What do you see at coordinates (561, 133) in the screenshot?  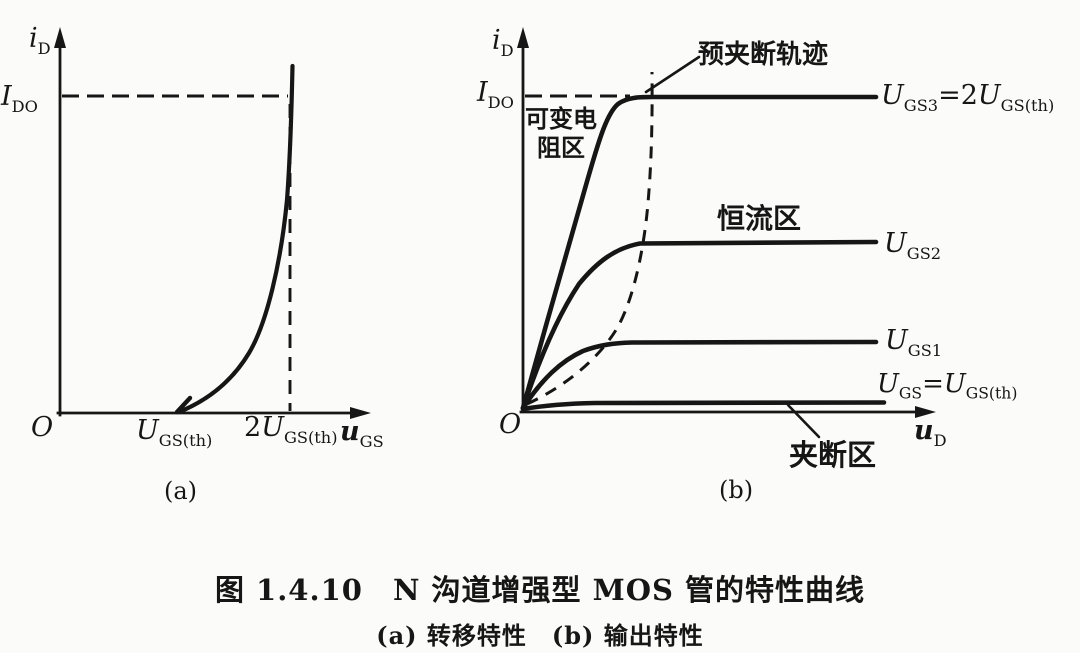 I see `b-region-label-variable-resistance: 可变电 阻区` at bounding box center [561, 133].